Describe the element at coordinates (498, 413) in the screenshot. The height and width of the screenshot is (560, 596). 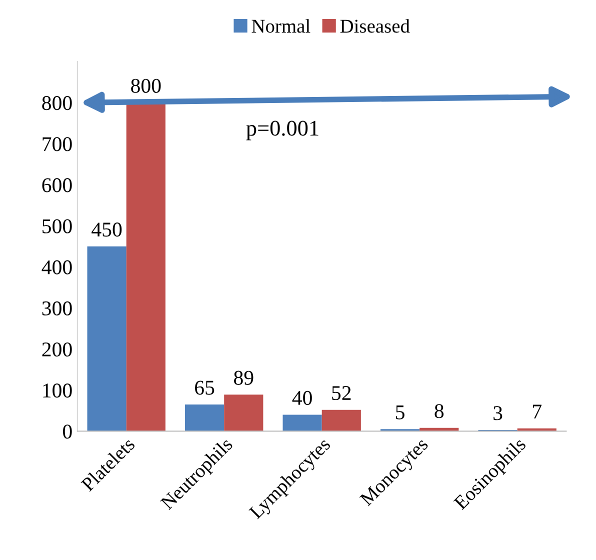
I see `data-label: 3` at that location.